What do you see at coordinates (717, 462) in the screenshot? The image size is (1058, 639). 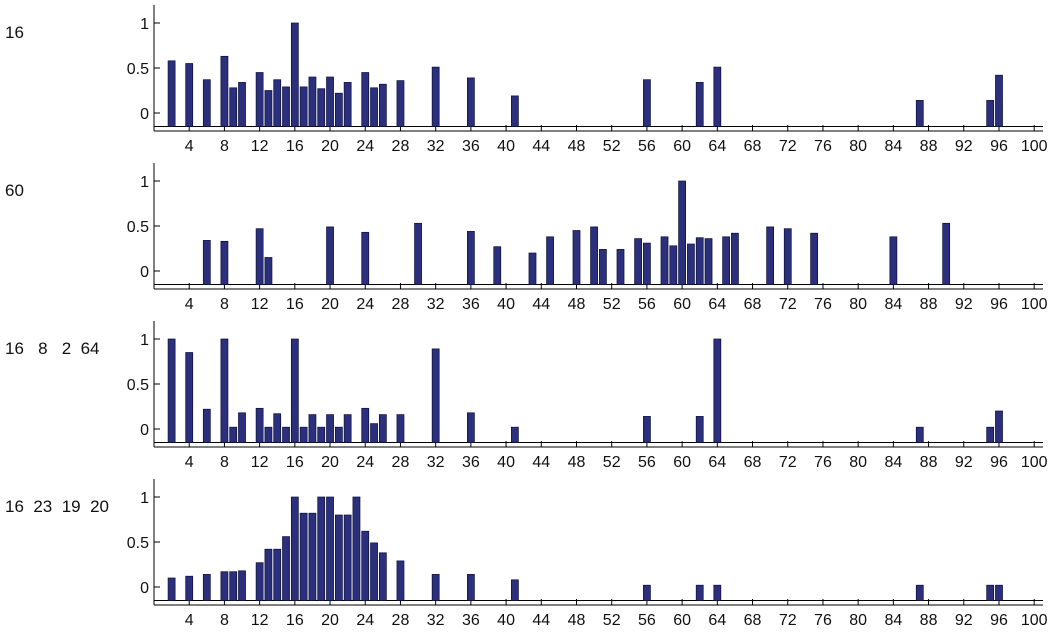 I see `x-tick-label: 64` at bounding box center [717, 462].